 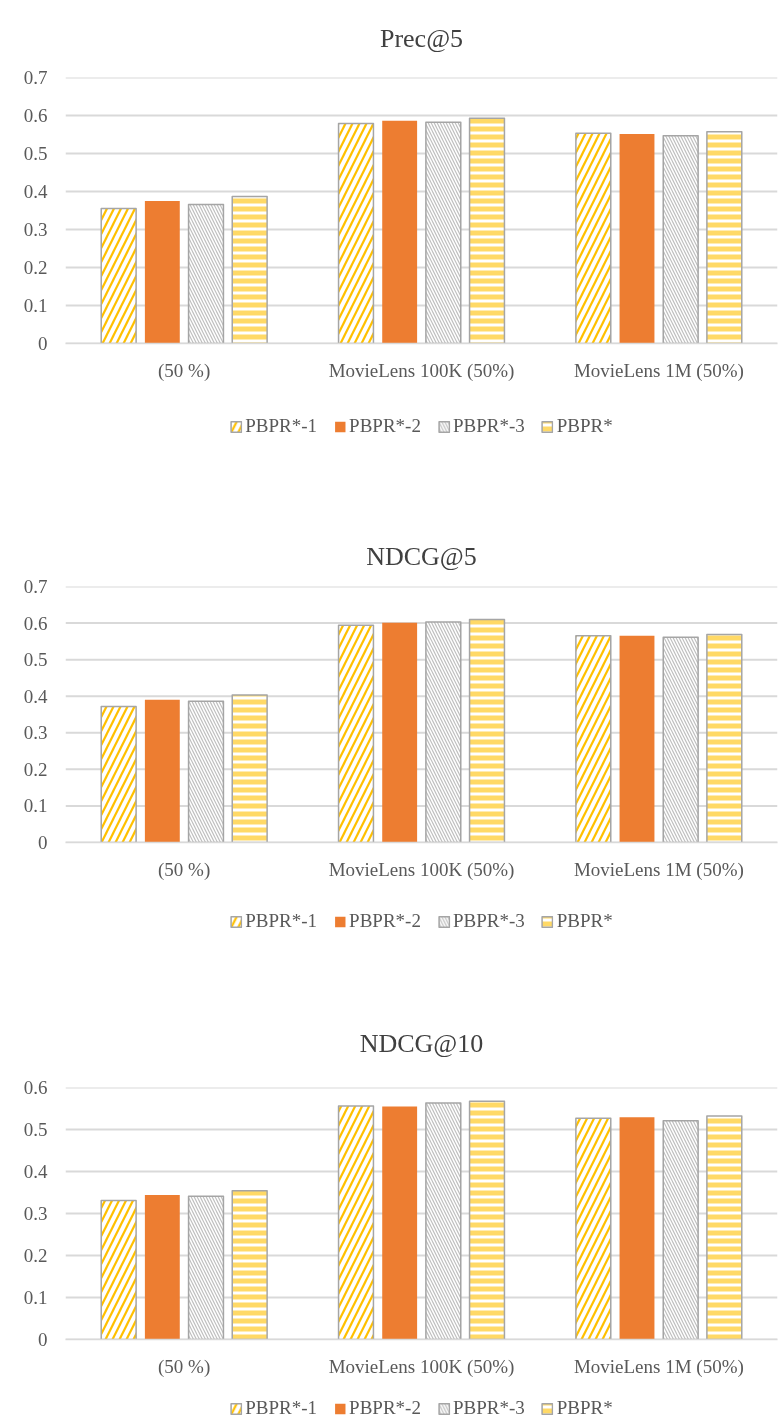 I want to click on chart-title: NDCG@10, so click(x=421, y=1043).